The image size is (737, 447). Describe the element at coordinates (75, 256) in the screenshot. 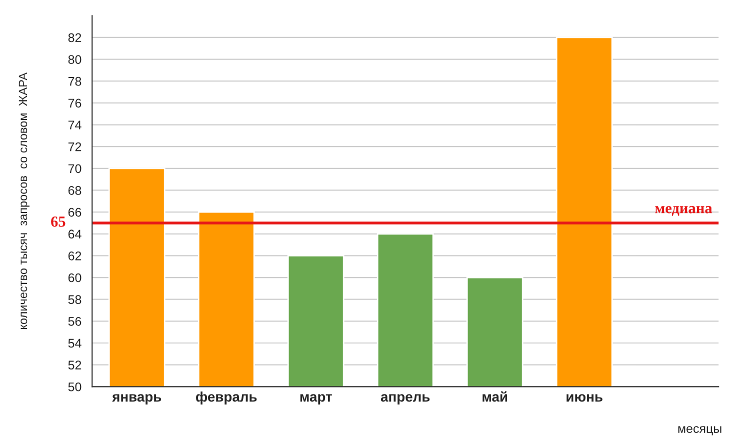

I see `y-tick-label: 62` at that location.